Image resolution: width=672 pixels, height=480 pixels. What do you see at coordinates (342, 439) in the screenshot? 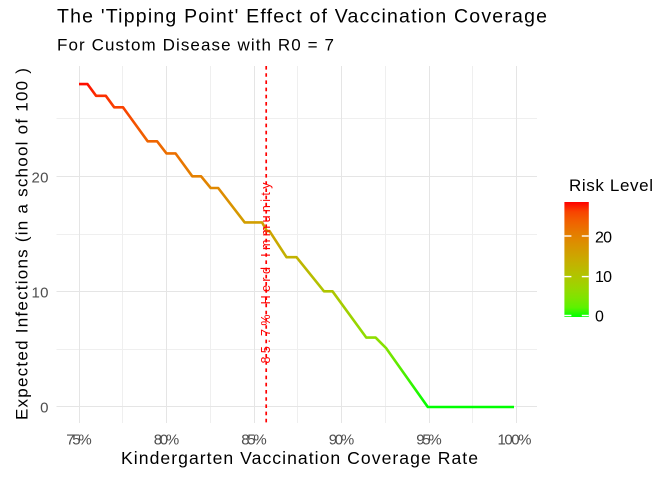
I see `svg-text: 90%` at bounding box center [342, 439].